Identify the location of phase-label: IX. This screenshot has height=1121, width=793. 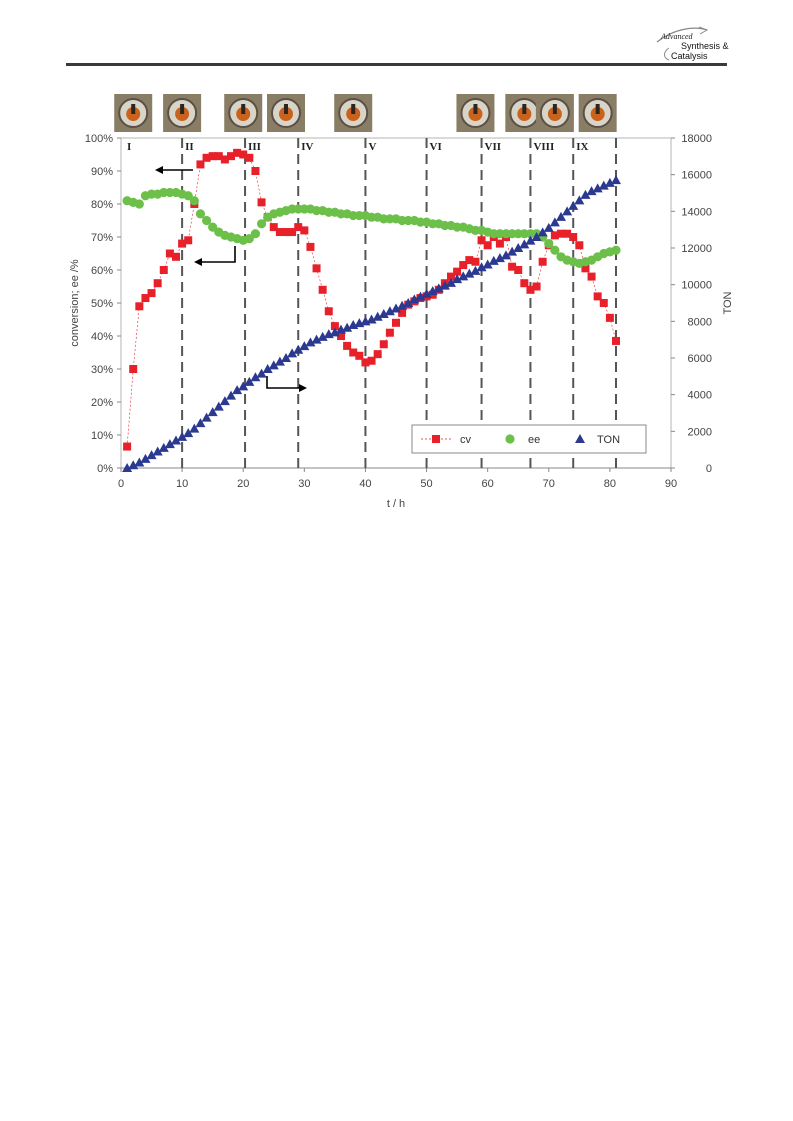
(582, 147).